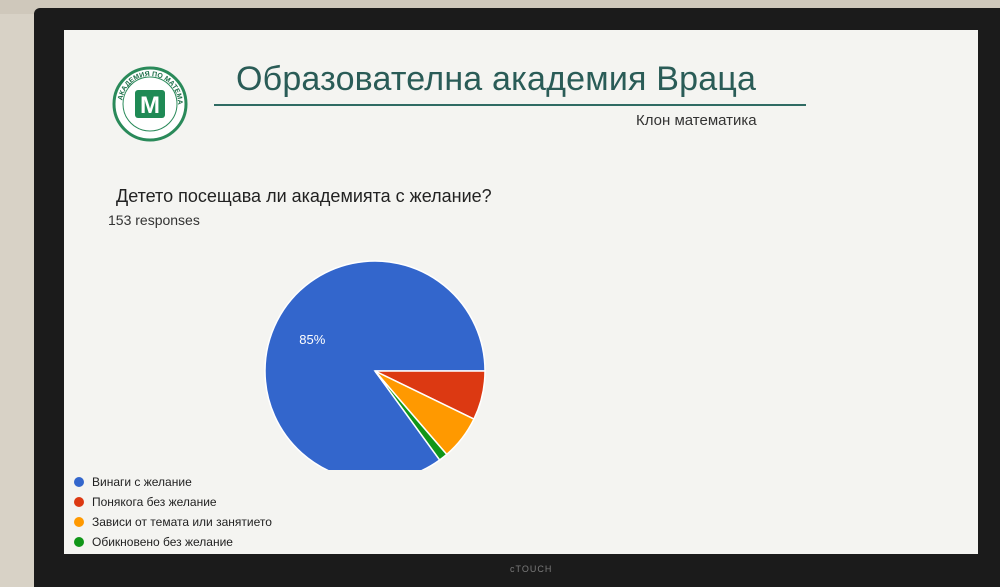 The image size is (1000, 587). What do you see at coordinates (154, 220) in the screenshot?
I see `chart-response-count: 153 responses` at bounding box center [154, 220].